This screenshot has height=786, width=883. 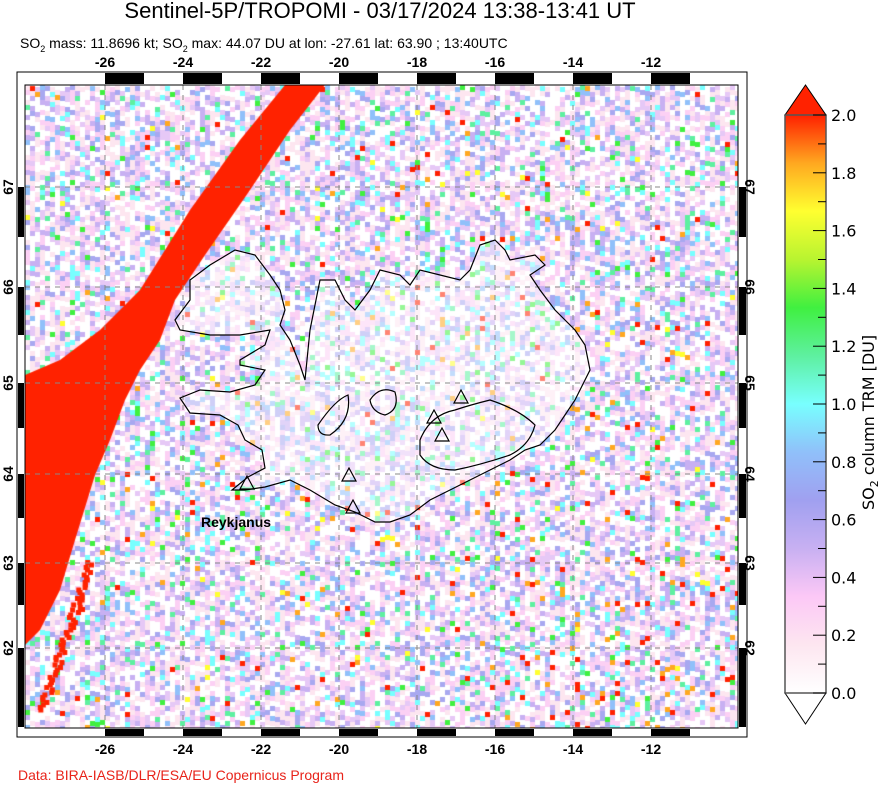 What do you see at coordinates (843, 173) in the screenshot?
I see `colorbar-tick-label: 1.8` at bounding box center [843, 173].